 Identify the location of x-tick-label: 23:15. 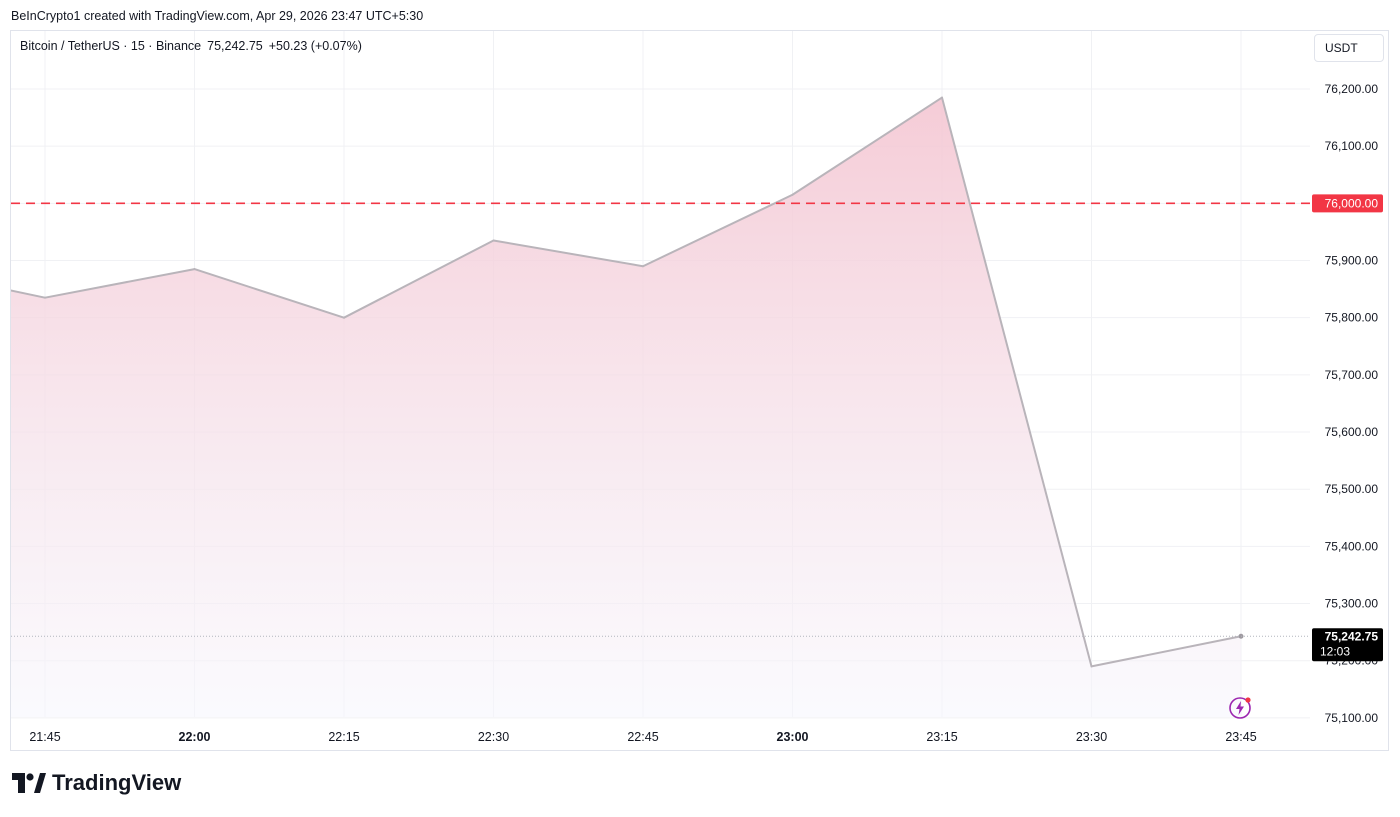
(941, 737).